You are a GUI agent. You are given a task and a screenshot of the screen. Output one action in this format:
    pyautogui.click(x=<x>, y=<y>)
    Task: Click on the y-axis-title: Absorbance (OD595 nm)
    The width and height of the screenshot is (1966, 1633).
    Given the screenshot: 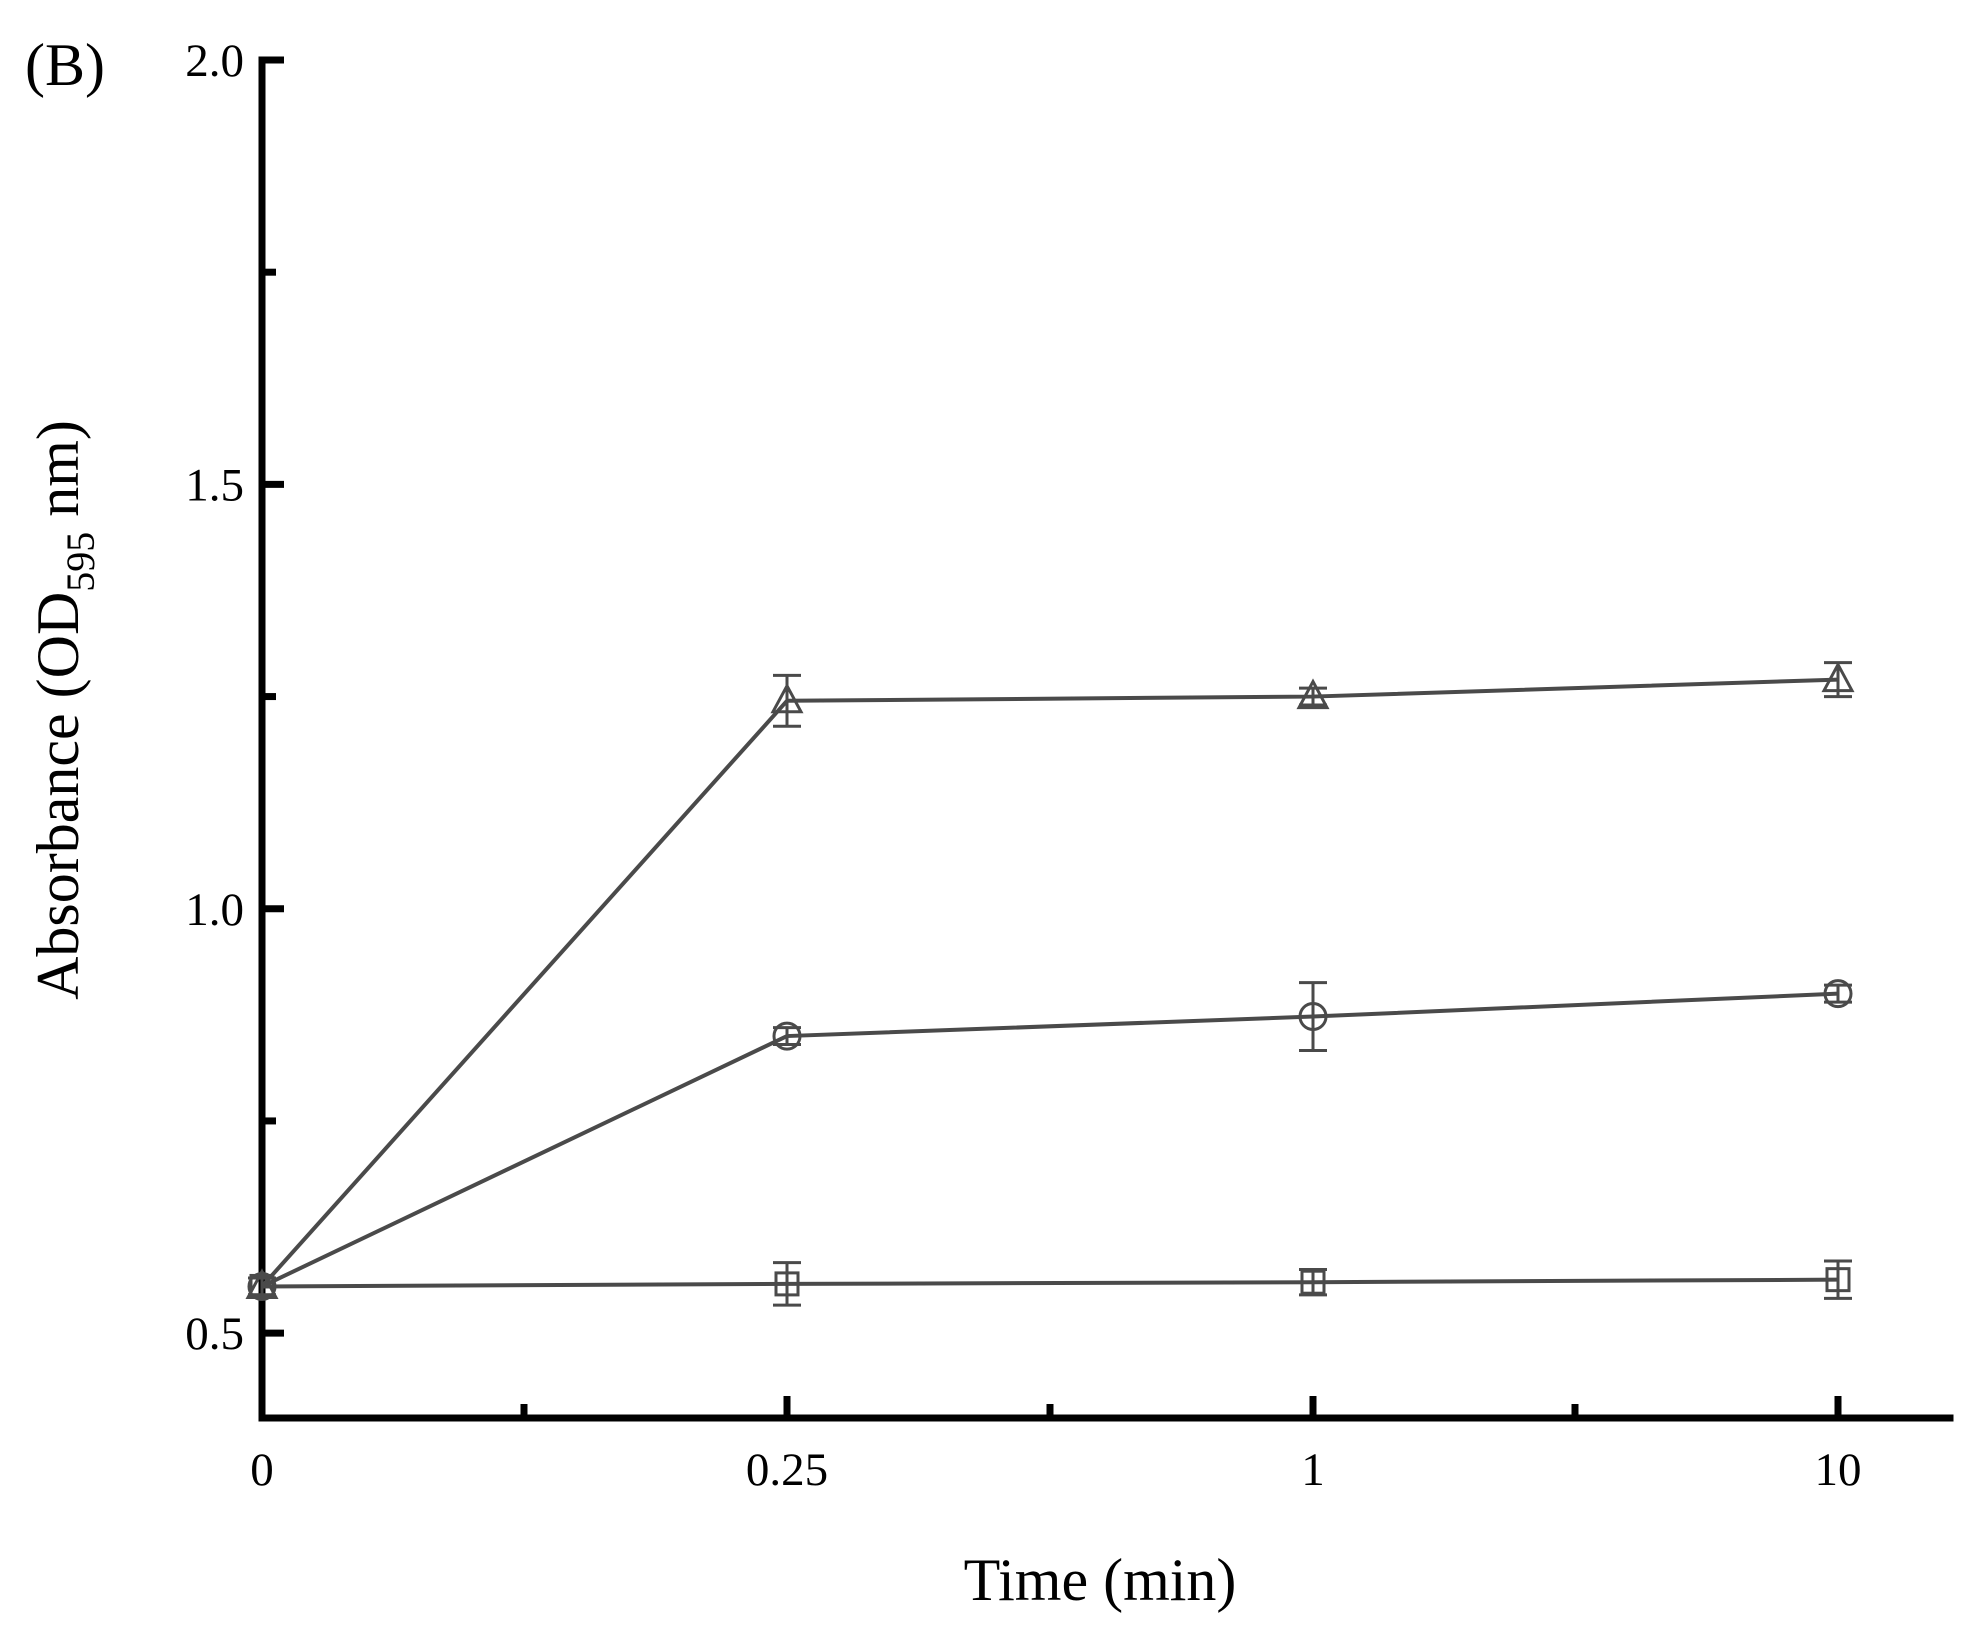 What is the action you would take?
    pyautogui.click(x=64, y=710)
    